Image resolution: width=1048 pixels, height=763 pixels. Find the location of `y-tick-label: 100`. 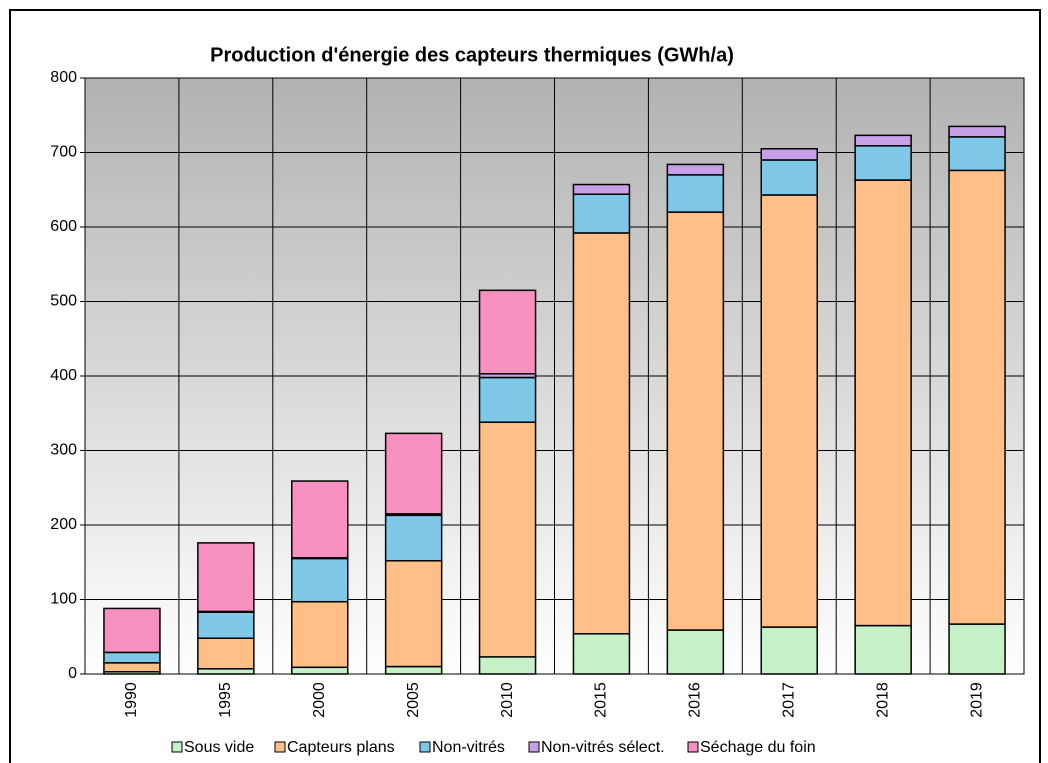

y-tick-label: 100 is located at coordinates (63, 599).